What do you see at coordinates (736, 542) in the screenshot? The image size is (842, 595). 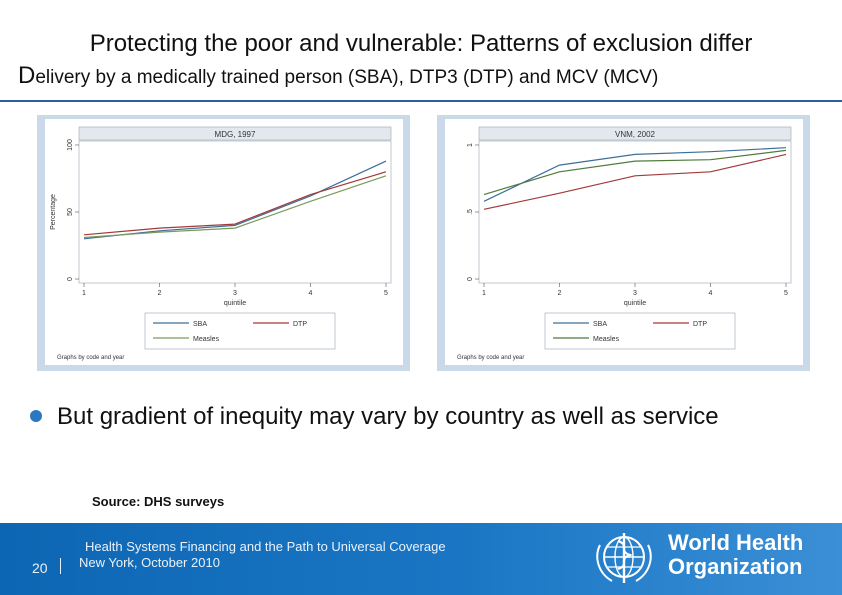 I see `org-name-line1: World Health` at bounding box center [736, 542].